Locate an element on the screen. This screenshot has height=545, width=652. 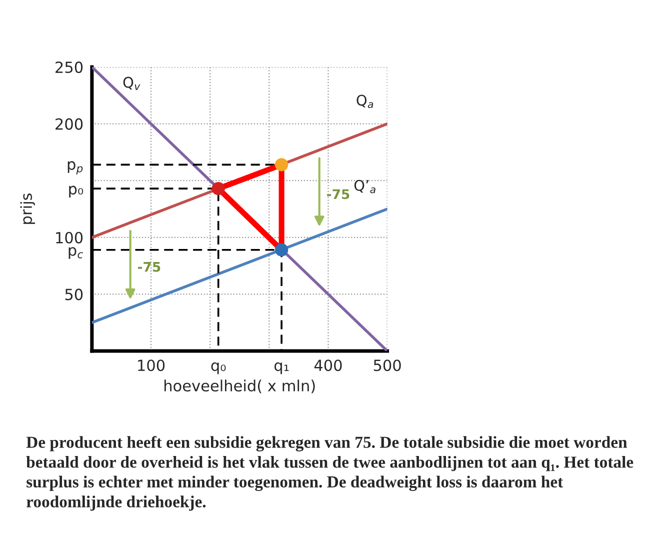
x-tick-label: 400 is located at coordinates (328, 366).